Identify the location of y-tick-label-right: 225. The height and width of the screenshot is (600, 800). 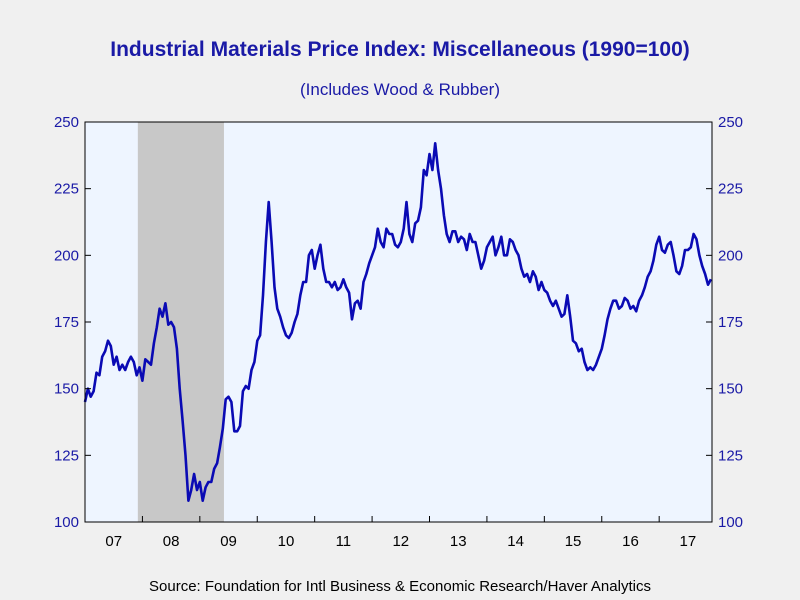
(730, 189).